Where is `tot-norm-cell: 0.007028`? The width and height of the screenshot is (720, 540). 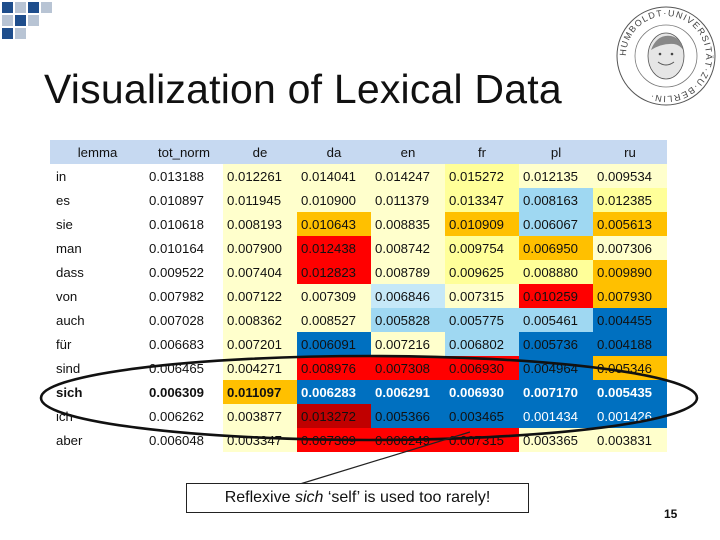
tot-norm-cell: 0.007028 is located at coordinates (177, 320).